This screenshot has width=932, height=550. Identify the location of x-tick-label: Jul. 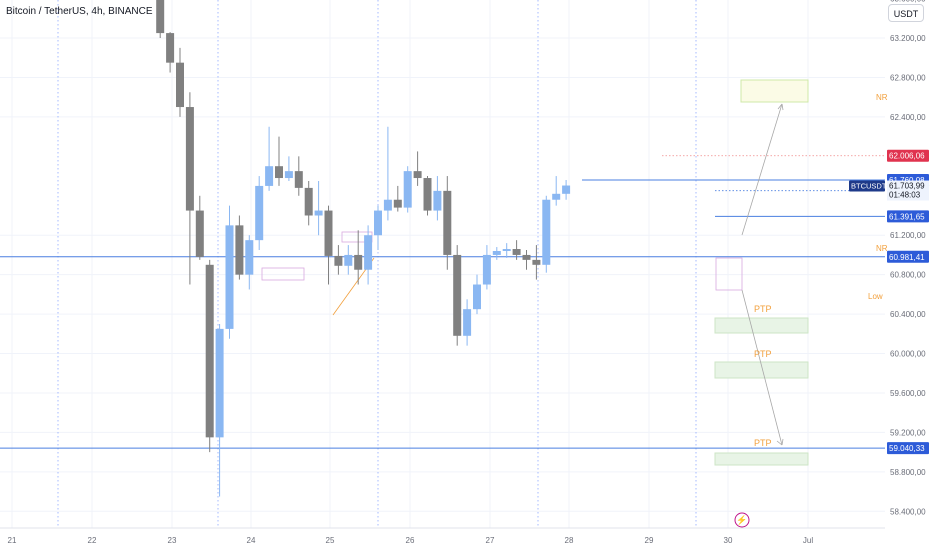
(808, 540).